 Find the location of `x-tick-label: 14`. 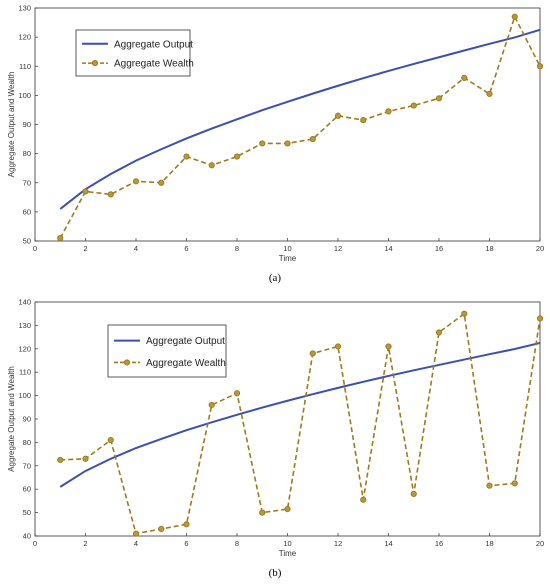

x-tick-label: 14 is located at coordinates (388, 248).